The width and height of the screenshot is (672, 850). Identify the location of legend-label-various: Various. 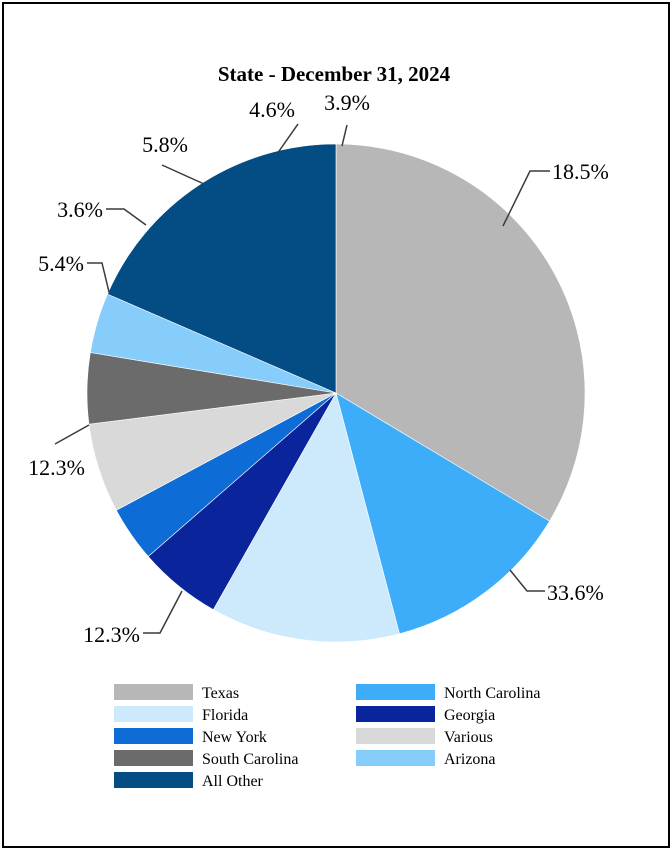
(468, 737).